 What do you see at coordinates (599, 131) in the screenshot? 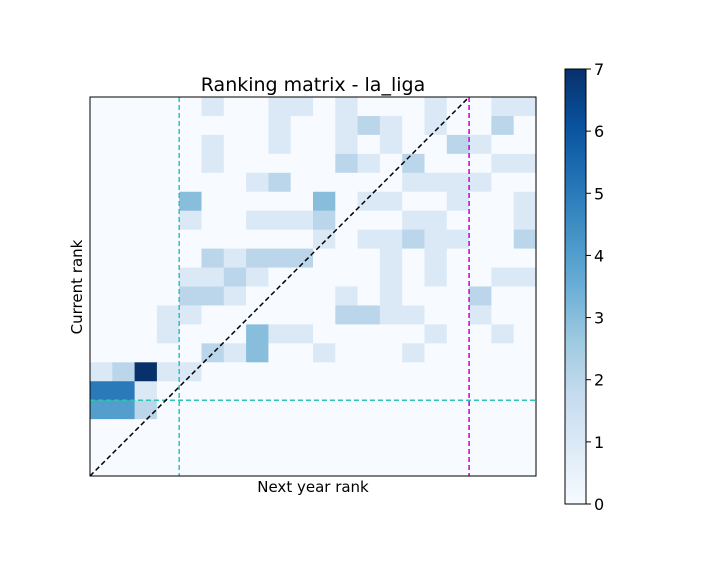
I see `colorbar-tick-label: 6` at bounding box center [599, 131].